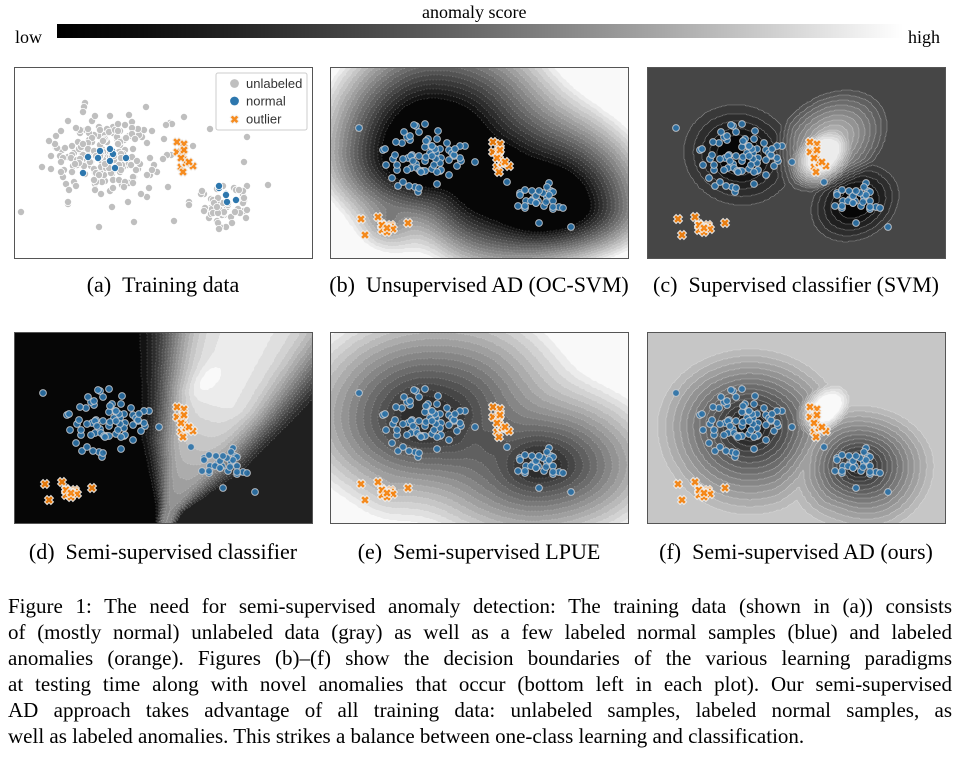 The height and width of the screenshot is (760, 960). What do you see at coordinates (264, 119) in the screenshot?
I see `svg-text: outlier` at bounding box center [264, 119].